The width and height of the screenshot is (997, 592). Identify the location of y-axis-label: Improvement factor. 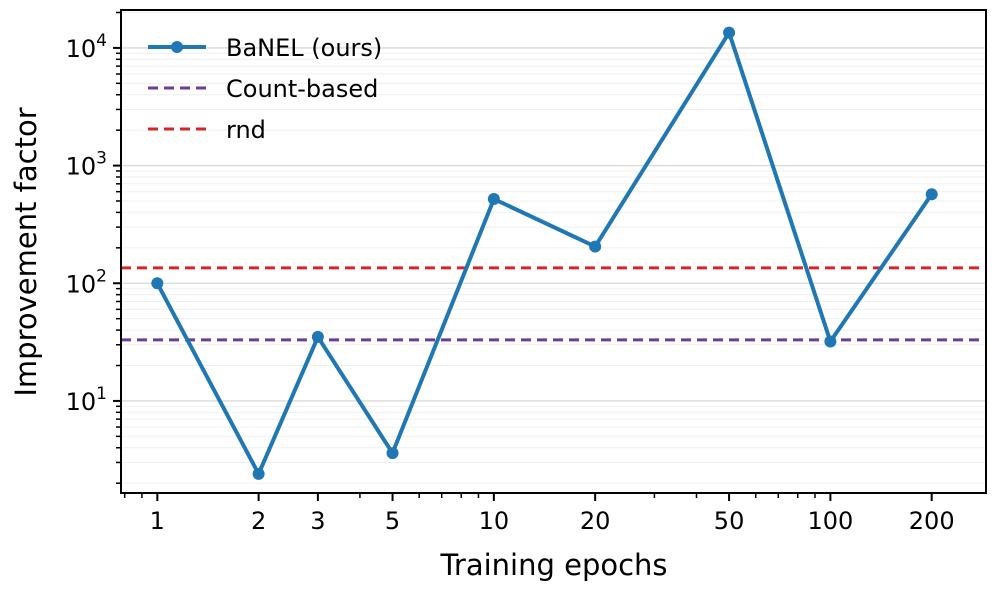
(26, 251).